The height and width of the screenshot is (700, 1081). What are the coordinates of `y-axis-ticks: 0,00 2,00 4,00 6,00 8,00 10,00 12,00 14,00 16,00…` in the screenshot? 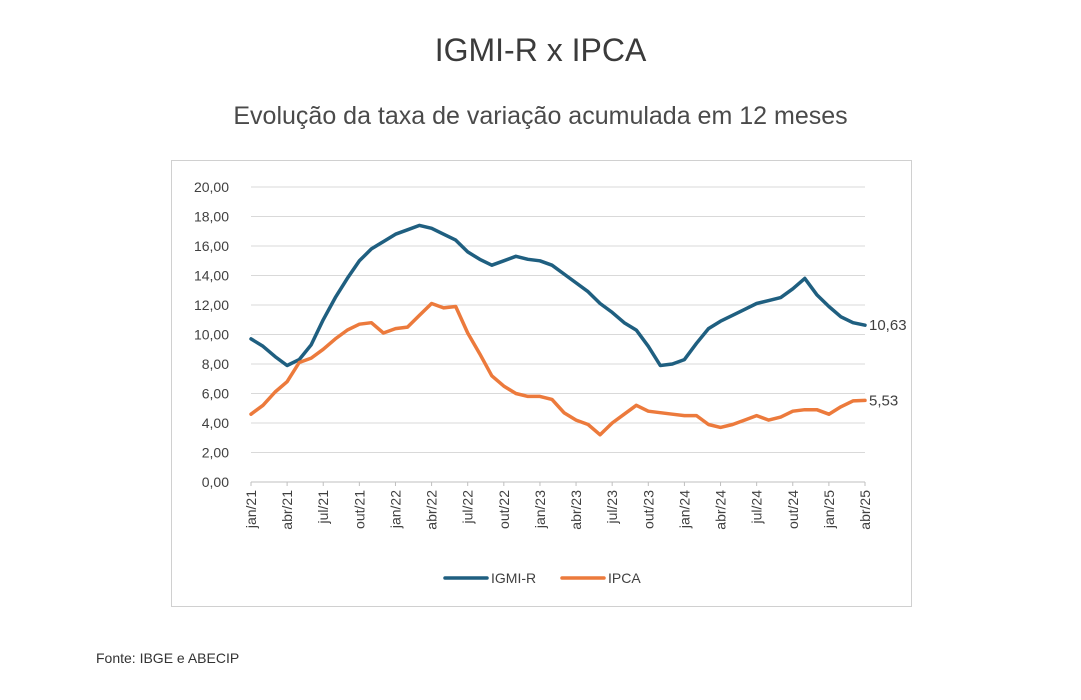 It's located at (211, 334).